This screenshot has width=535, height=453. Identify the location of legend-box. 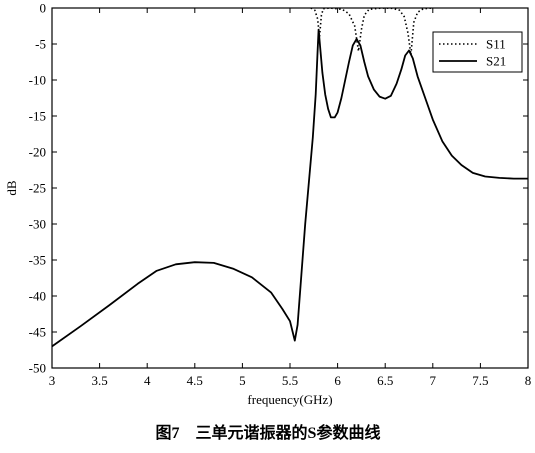
(477, 52).